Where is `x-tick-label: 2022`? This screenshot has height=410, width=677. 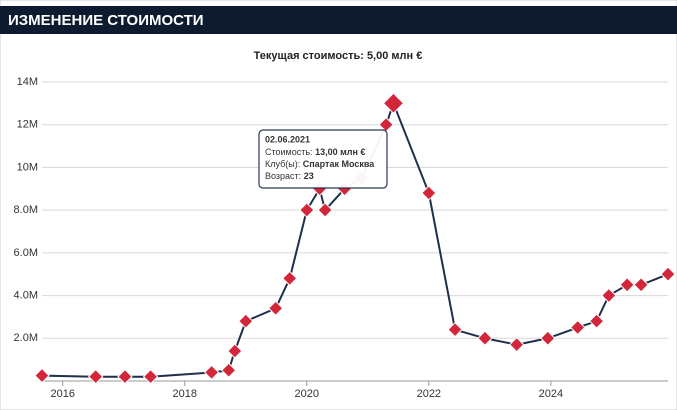
x-tick-label: 2022 is located at coordinates (429, 394).